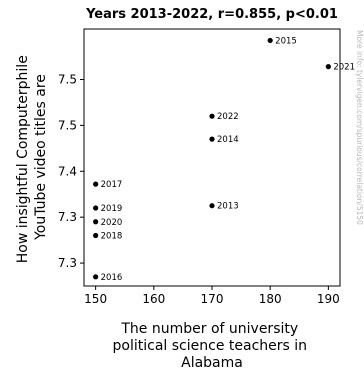  I want to click on y-axis-label-line-2: YouTube video titles are, so click(41, 157).